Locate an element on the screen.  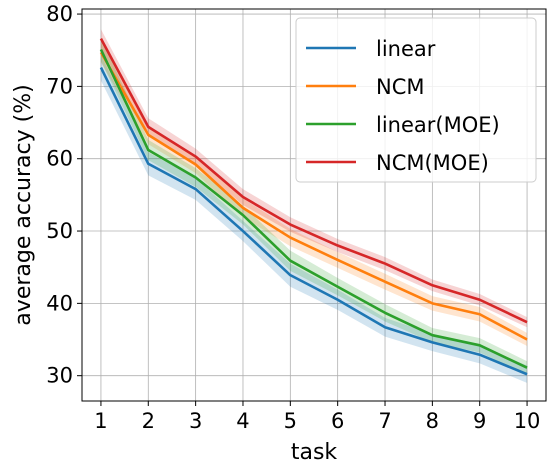
legend-label: NCM(MOE) is located at coordinates (432, 163).